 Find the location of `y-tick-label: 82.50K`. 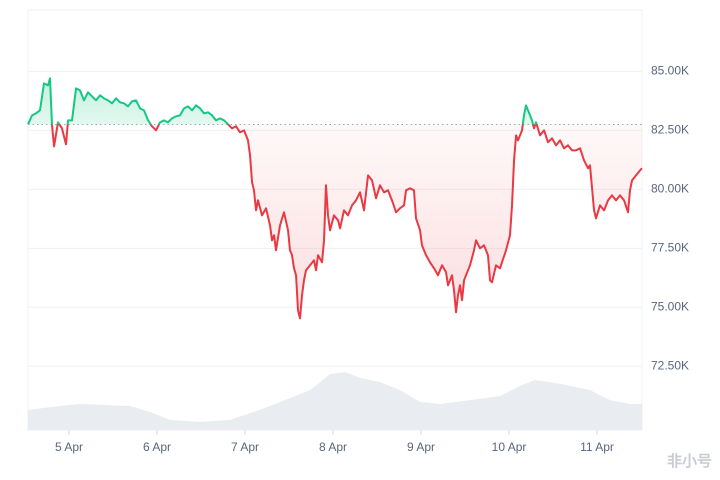

y-tick-label: 82.50K is located at coordinates (670, 130).